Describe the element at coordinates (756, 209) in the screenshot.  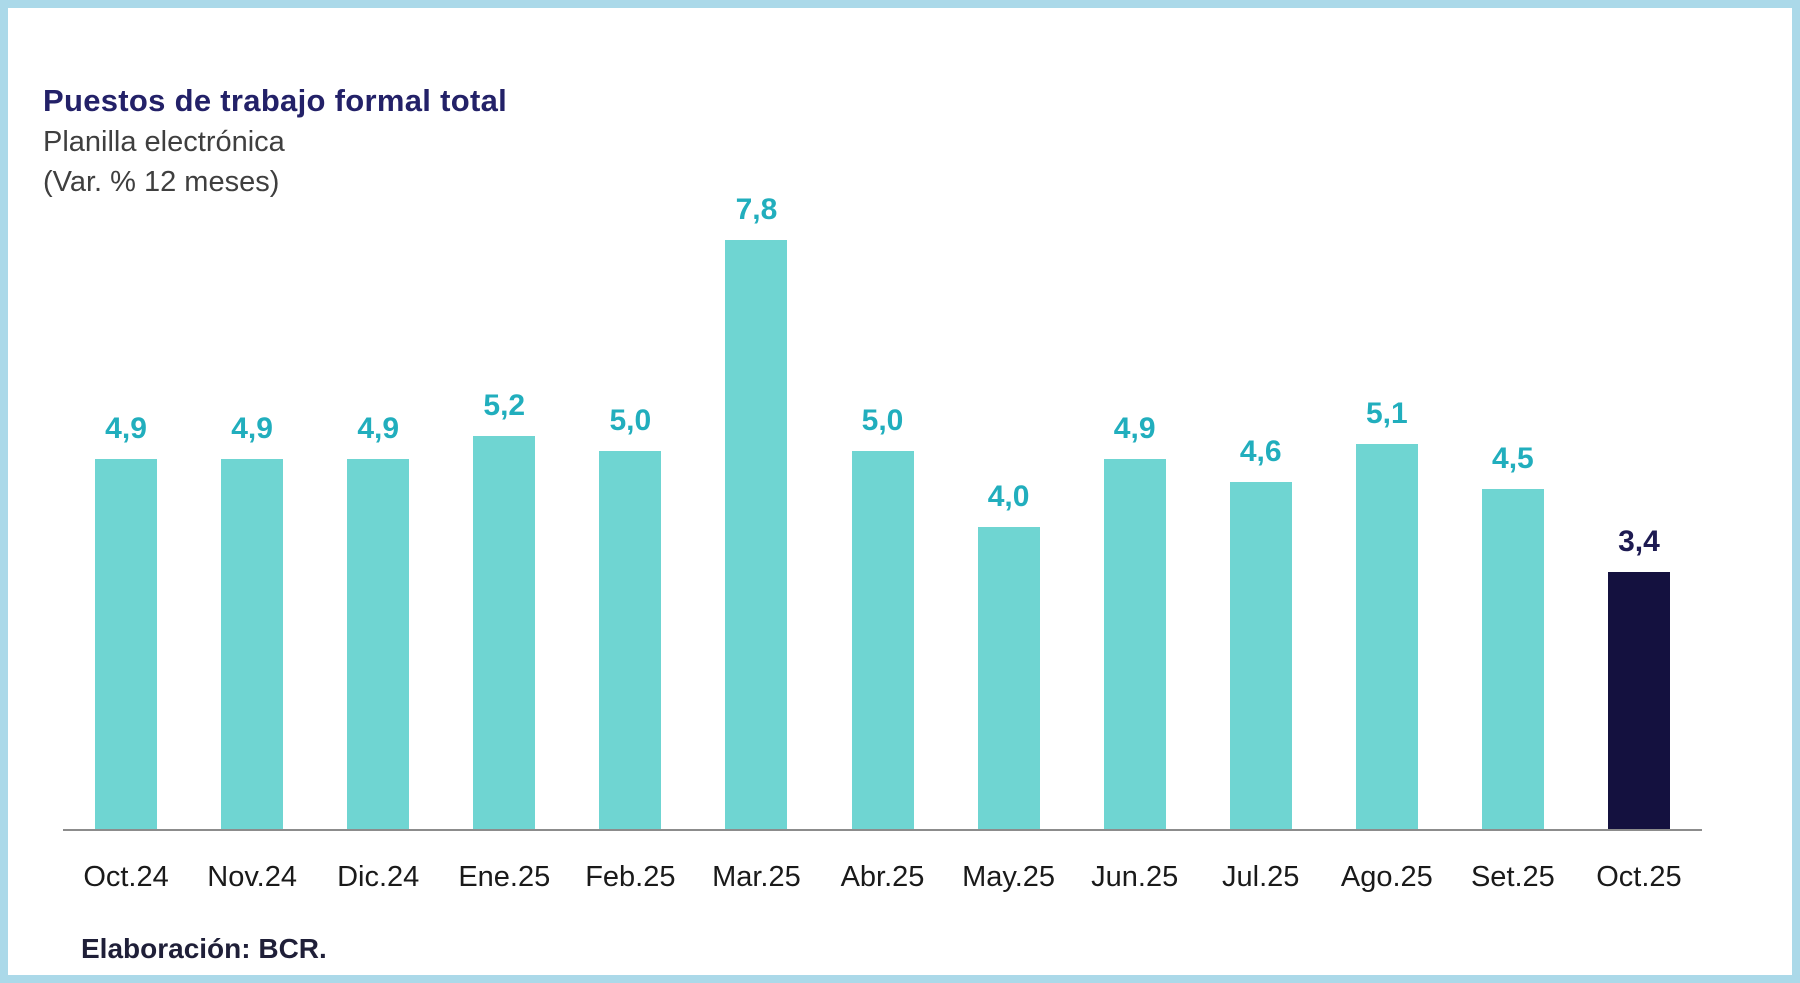
I see `bar-value-label: 7,8` at that location.